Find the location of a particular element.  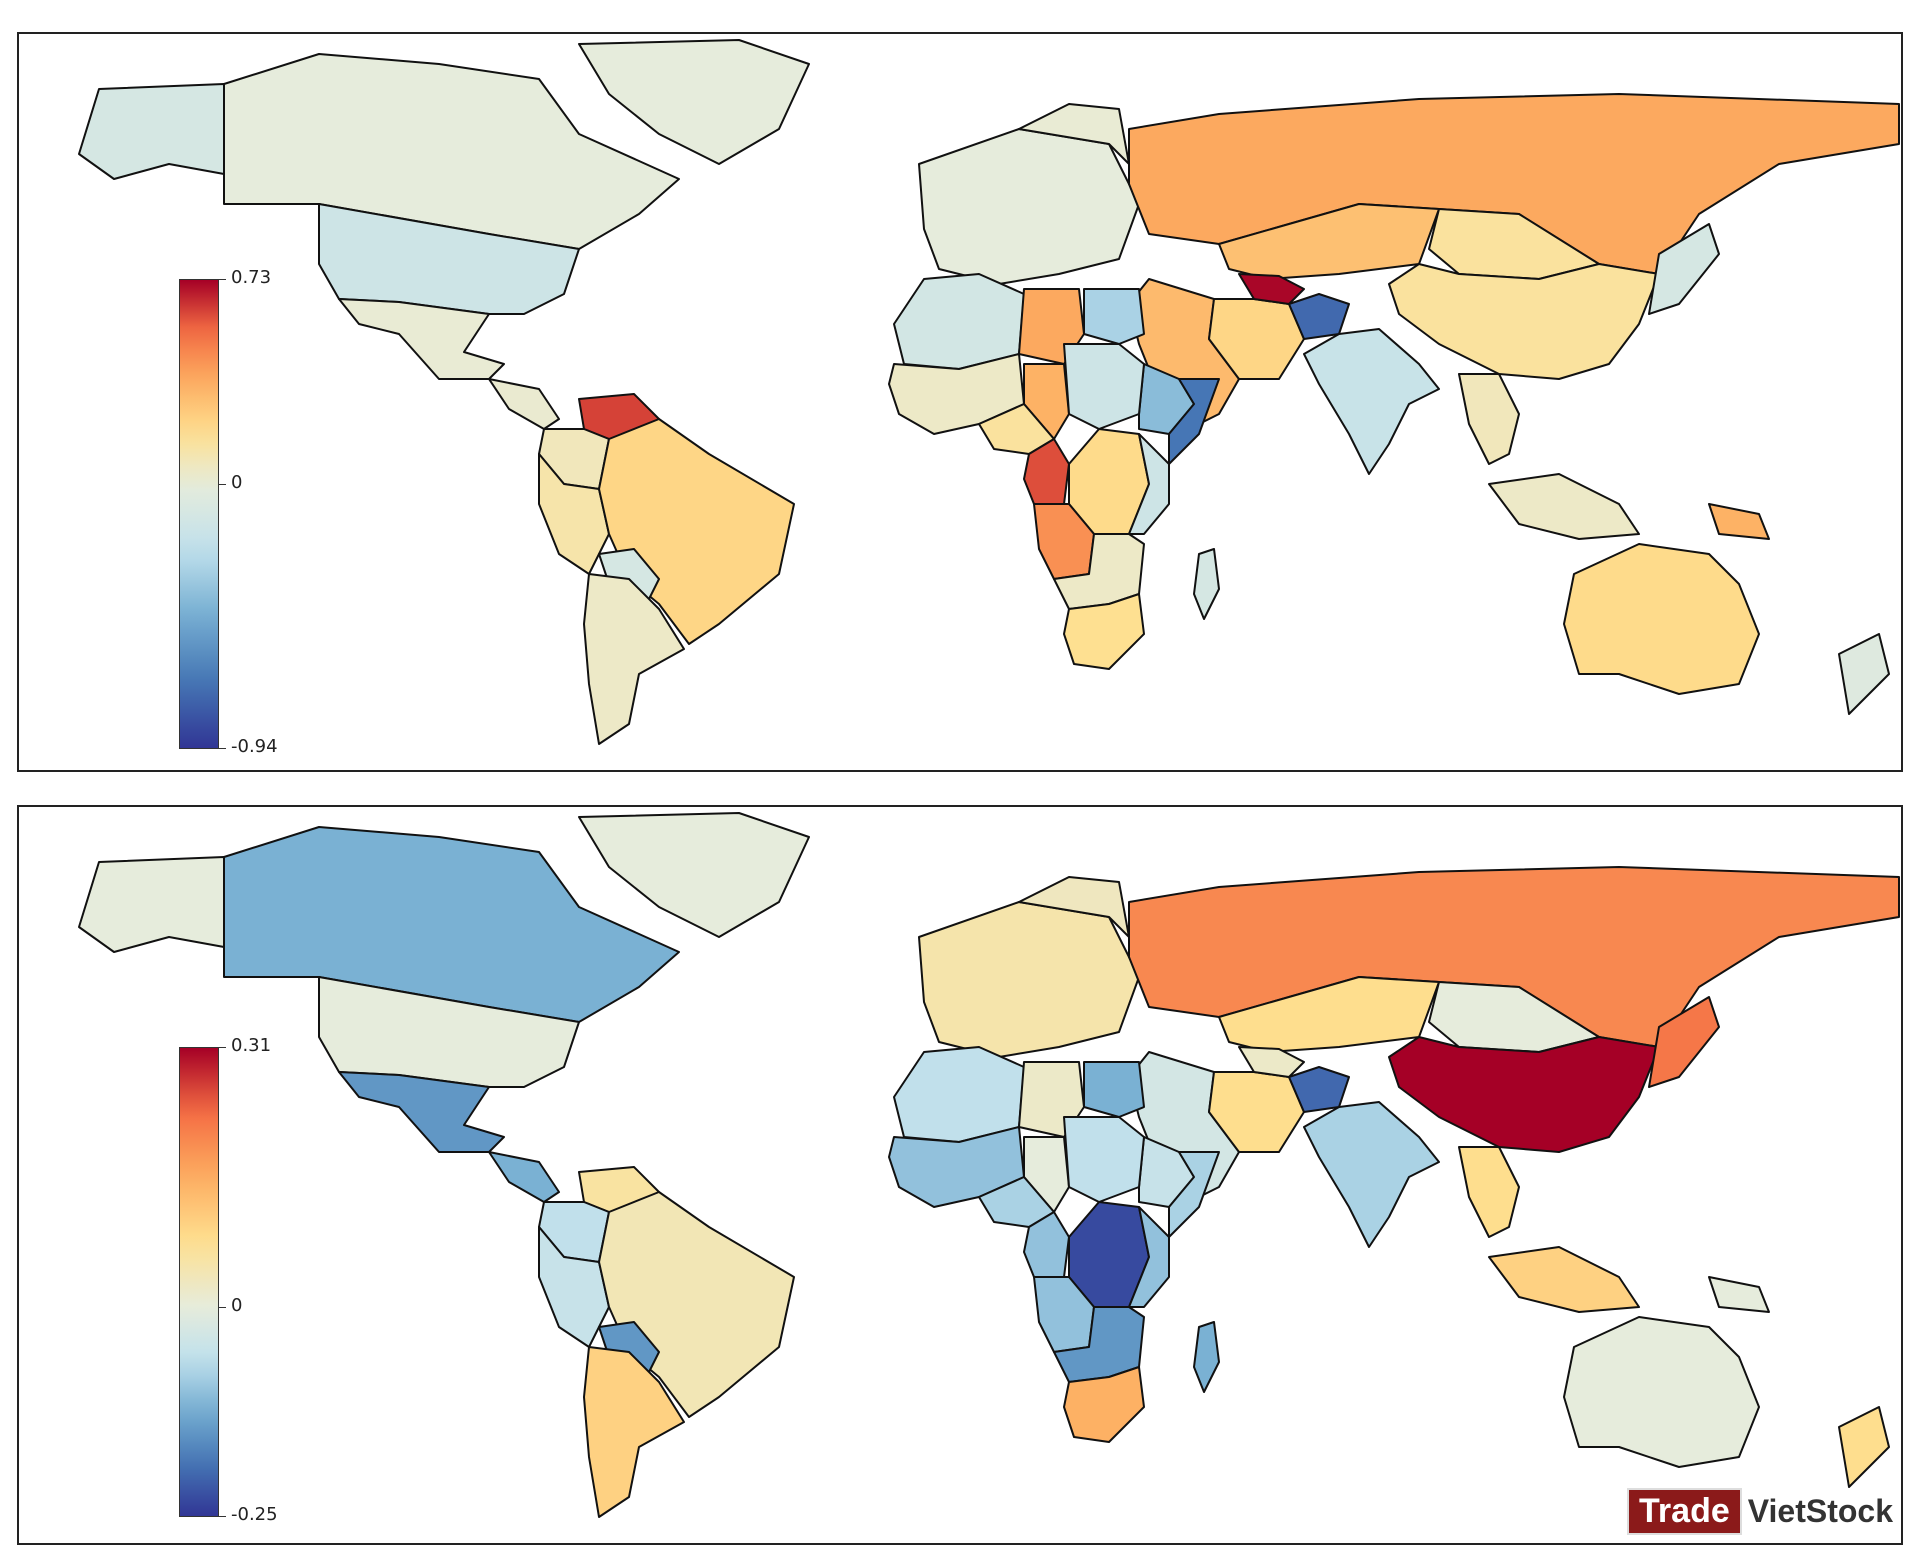

colorbar-min-label: -0.94 is located at coordinates (254, 746).